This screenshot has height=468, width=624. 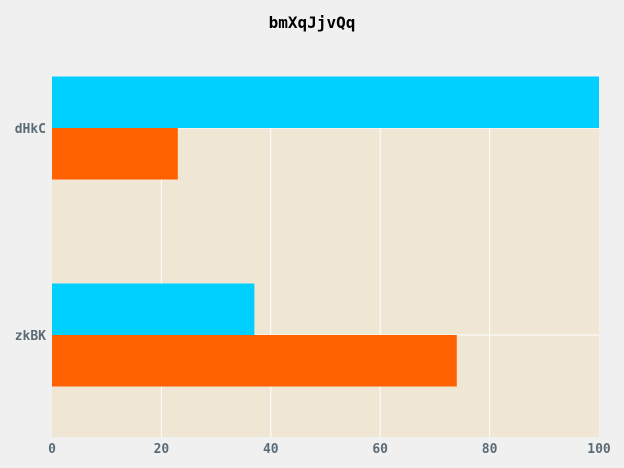 I want to click on x-tick-label: 80, so click(x=490, y=449).